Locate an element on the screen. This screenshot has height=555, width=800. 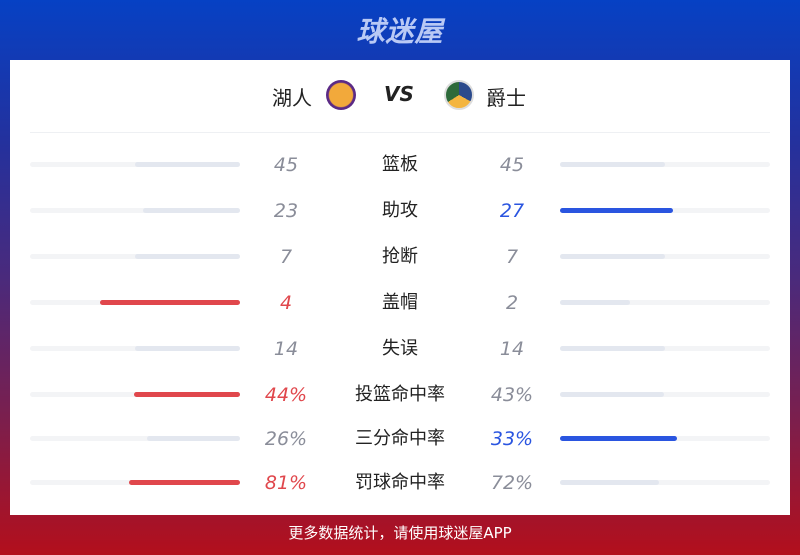
stat-row: 4 盖帽 2 is located at coordinates (400, 303).